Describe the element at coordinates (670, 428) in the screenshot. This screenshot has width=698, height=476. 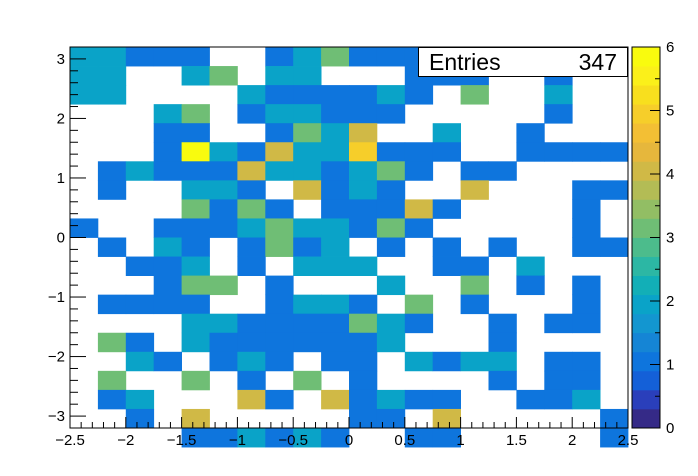
I see `z-tick-label: 0` at that location.